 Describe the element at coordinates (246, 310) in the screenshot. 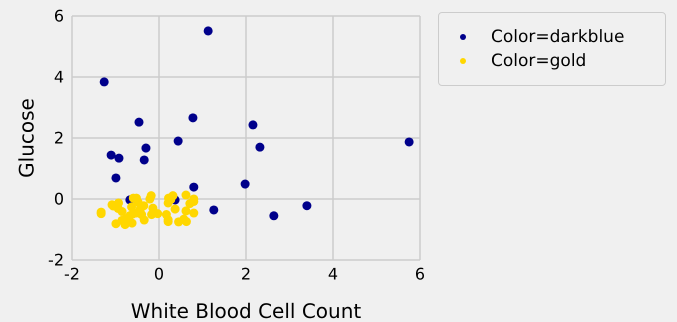

I see `x-axis-title: White Blood Cell Count` at that location.